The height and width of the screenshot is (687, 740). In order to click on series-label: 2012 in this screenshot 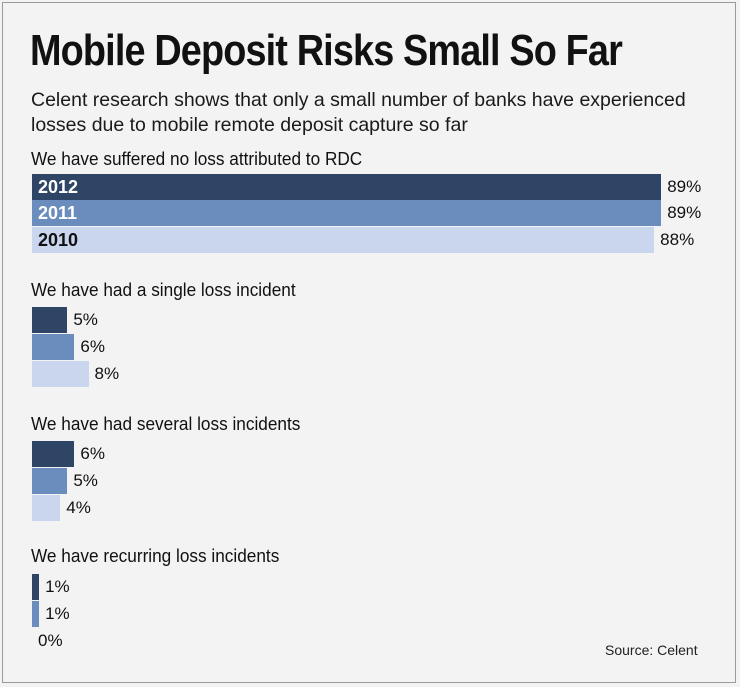, I will do `click(58, 187)`.